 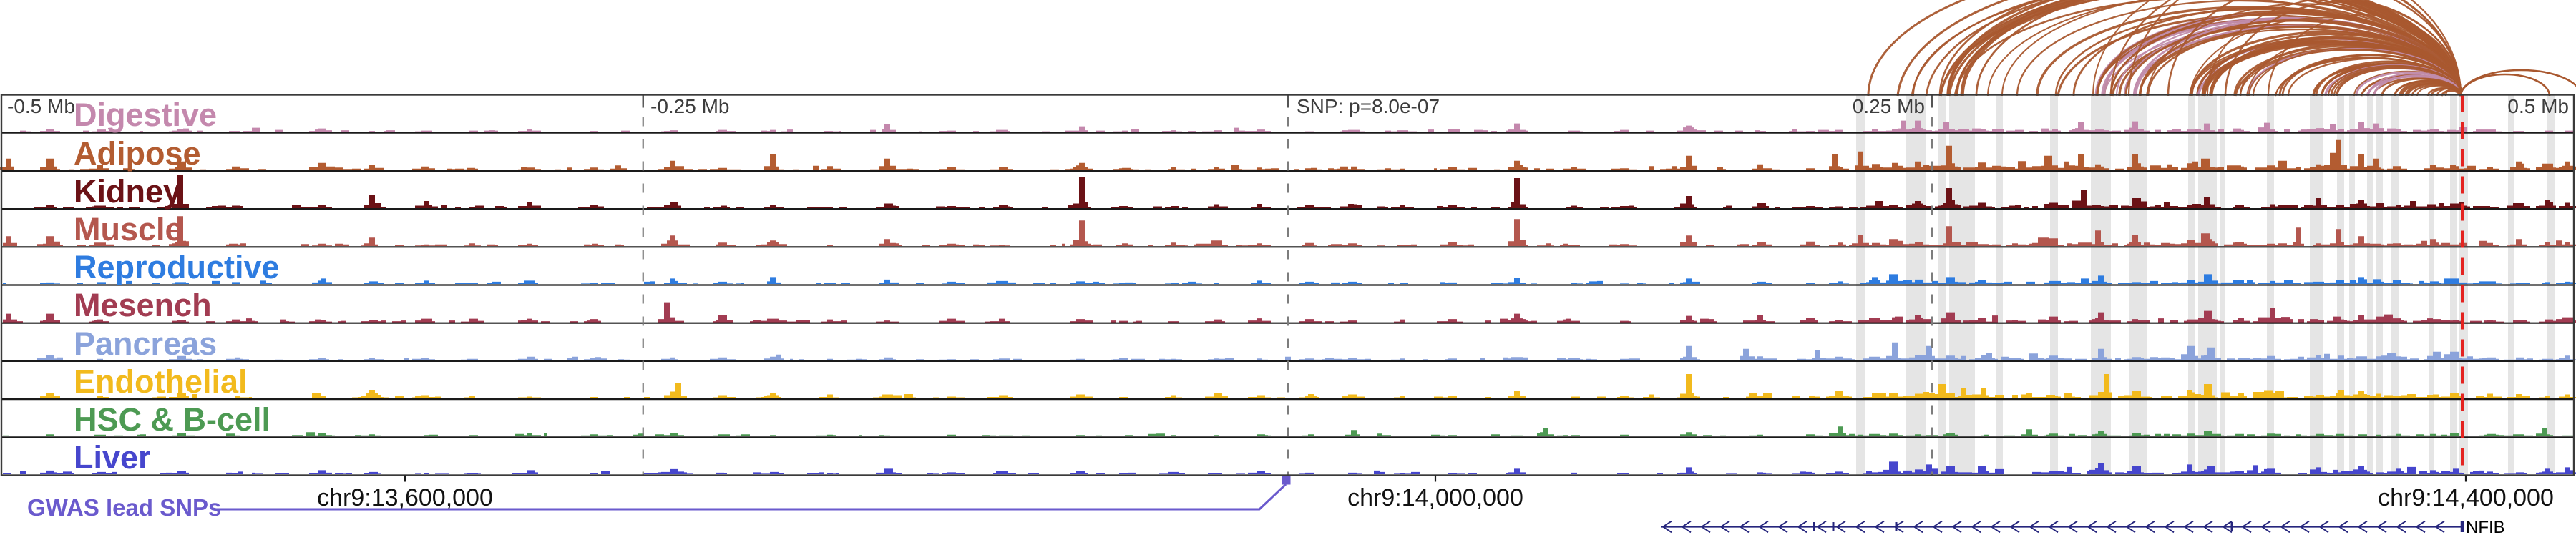 What do you see at coordinates (127, 191) in the screenshot?
I see `svg-text: Kidney` at bounding box center [127, 191].